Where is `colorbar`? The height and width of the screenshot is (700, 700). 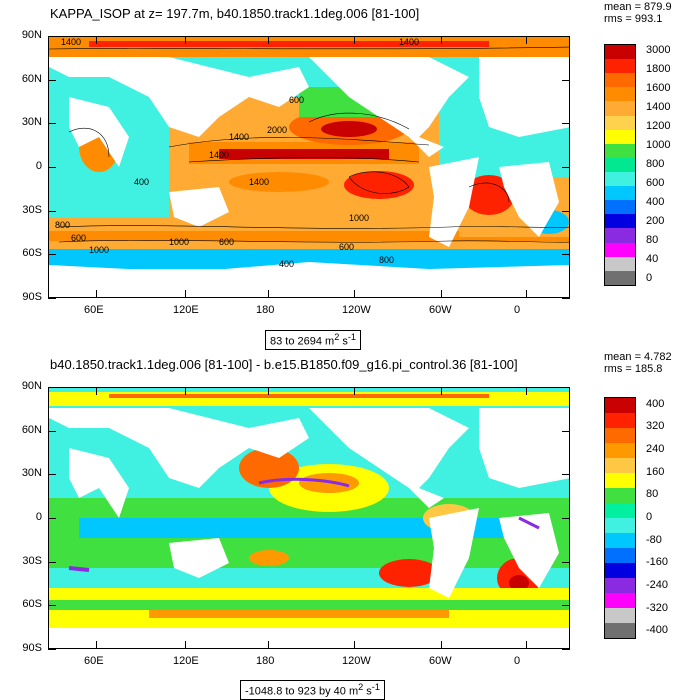
colorbar is located at coordinates (620, 165).